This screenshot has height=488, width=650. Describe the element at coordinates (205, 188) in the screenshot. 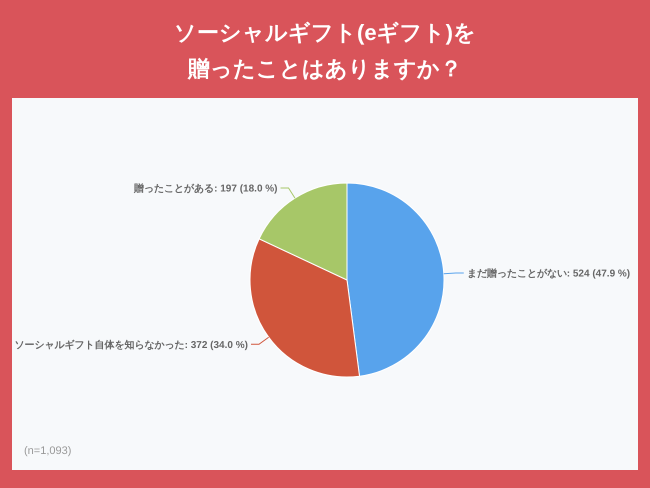

I see `slice-label: 贈ったことがある: 197 (18.0 %)` at that location.